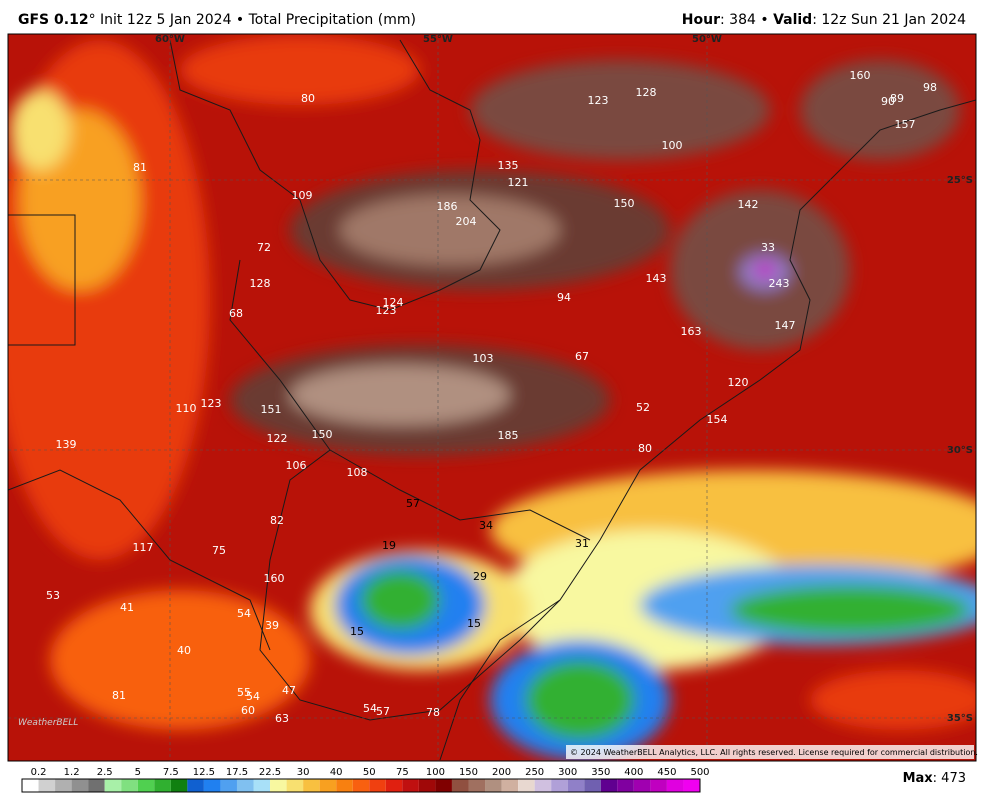  Describe the element at coordinates (383, 711) in the screenshot. I see `value-label: 57` at that location.